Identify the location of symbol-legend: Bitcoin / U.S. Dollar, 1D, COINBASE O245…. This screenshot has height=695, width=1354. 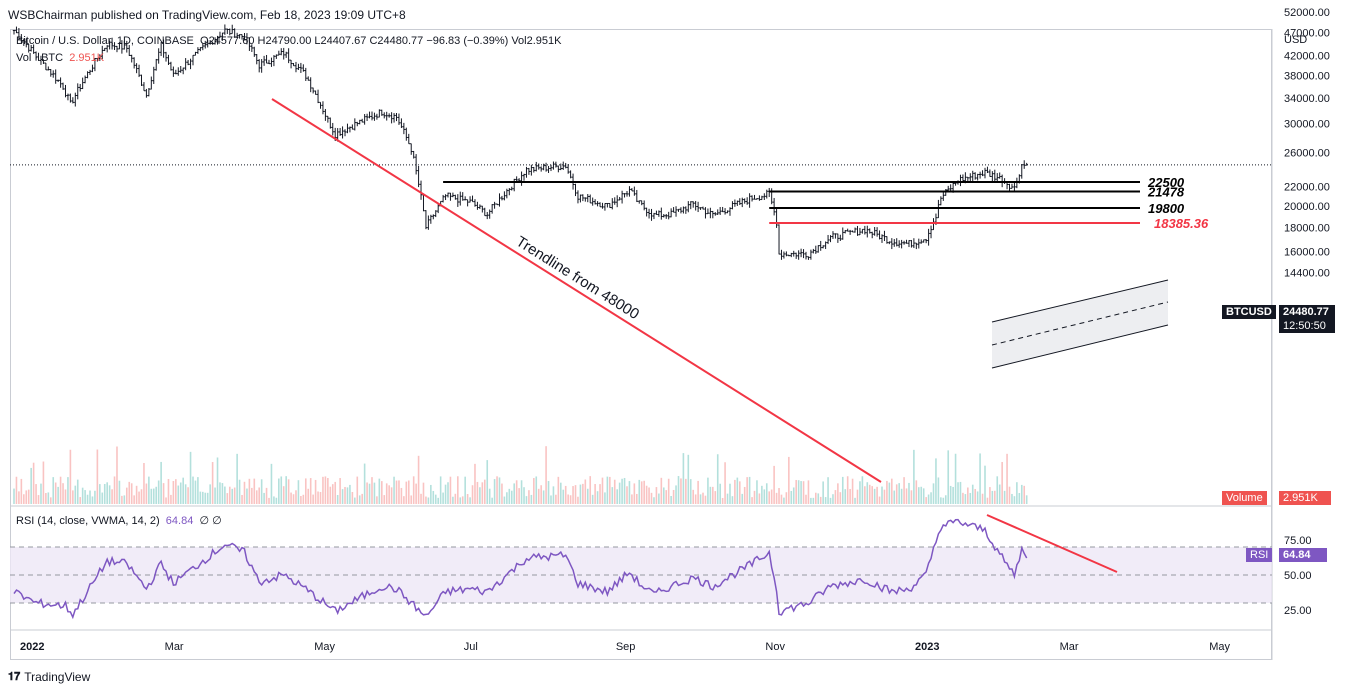
(288, 41).